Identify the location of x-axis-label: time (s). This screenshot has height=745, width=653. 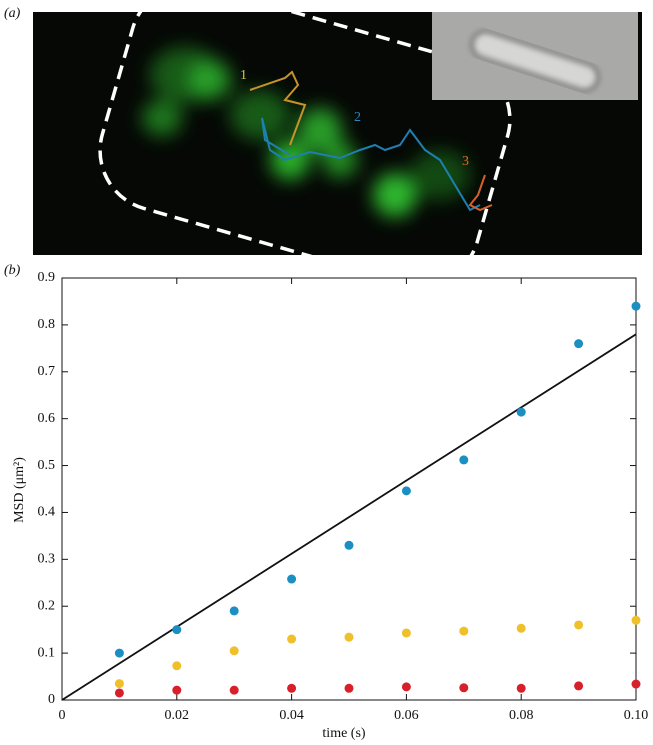
(343, 733).